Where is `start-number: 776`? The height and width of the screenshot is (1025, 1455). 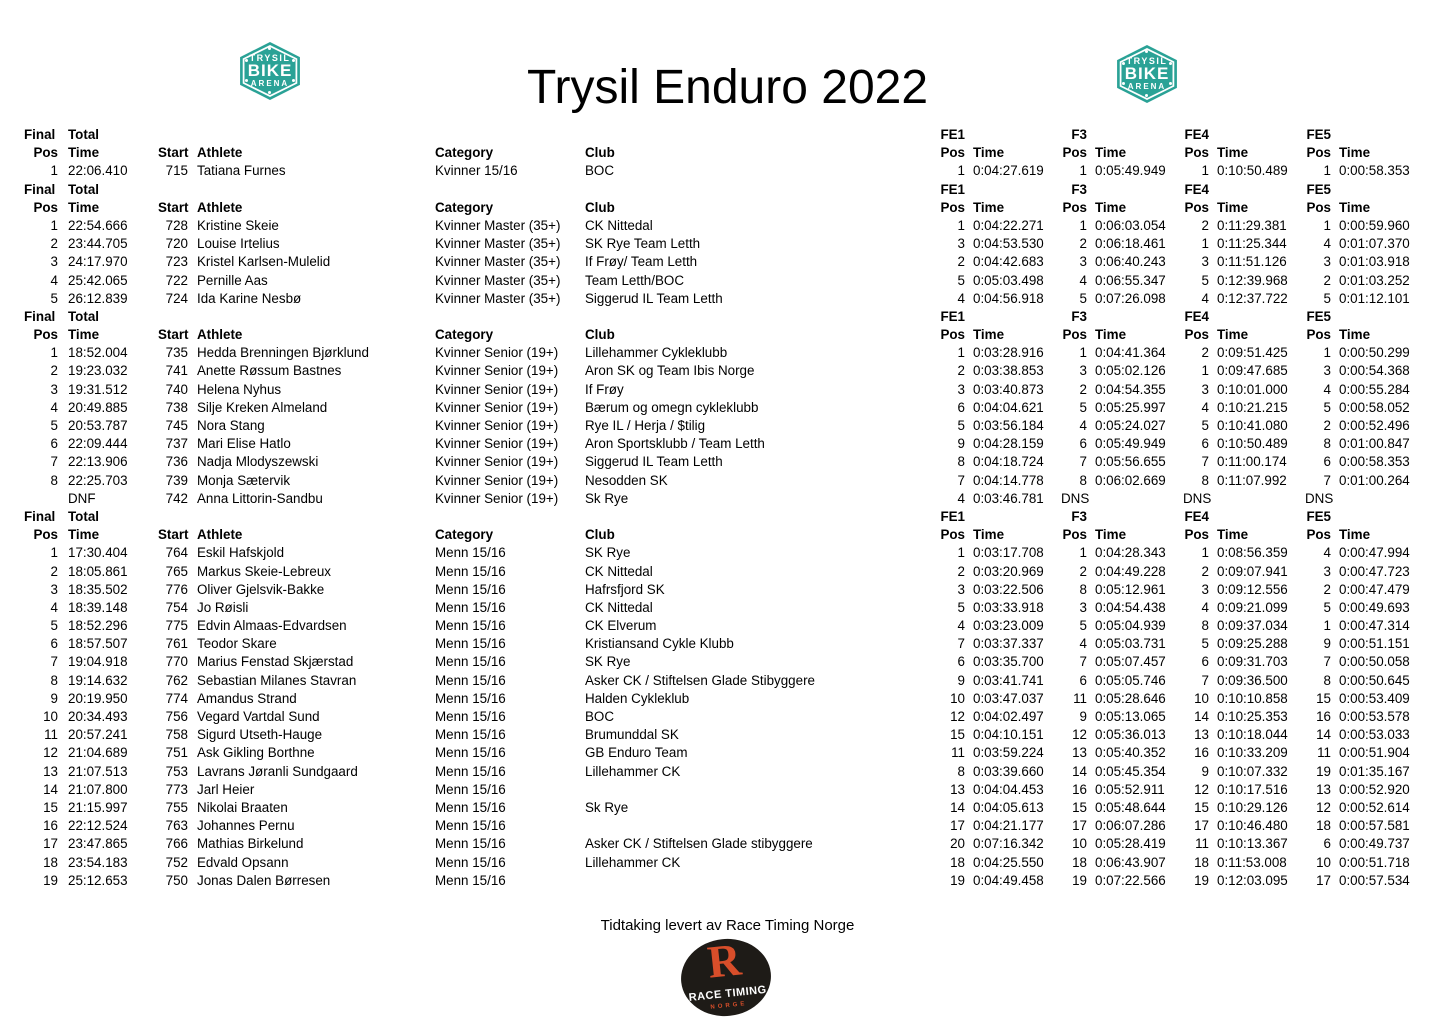
start-number: 776 is located at coordinates (176, 589).